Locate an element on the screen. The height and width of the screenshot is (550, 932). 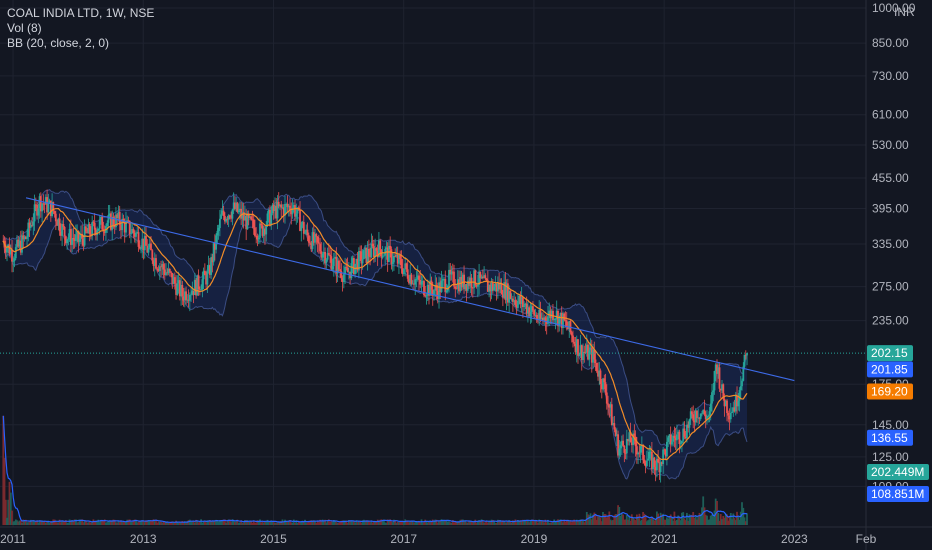
price-tick-label: 335.00 is located at coordinates (890, 244).